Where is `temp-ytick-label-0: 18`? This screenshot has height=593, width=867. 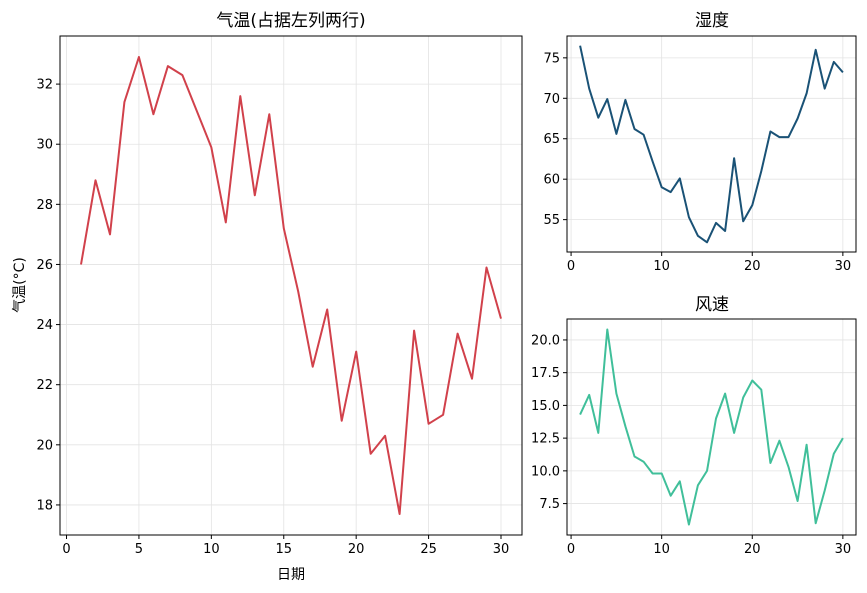 temp-ytick-label-0: 18 is located at coordinates (44, 505).